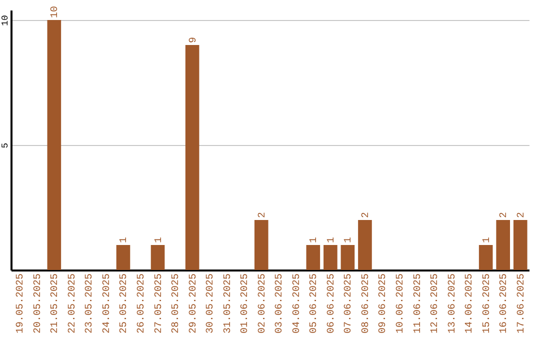 The width and height of the screenshot is (540, 340). What do you see at coordinates (107, 304) in the screenshot?
I see `x-tick-label: 24.05.2025` at bounding box center [107, 304].